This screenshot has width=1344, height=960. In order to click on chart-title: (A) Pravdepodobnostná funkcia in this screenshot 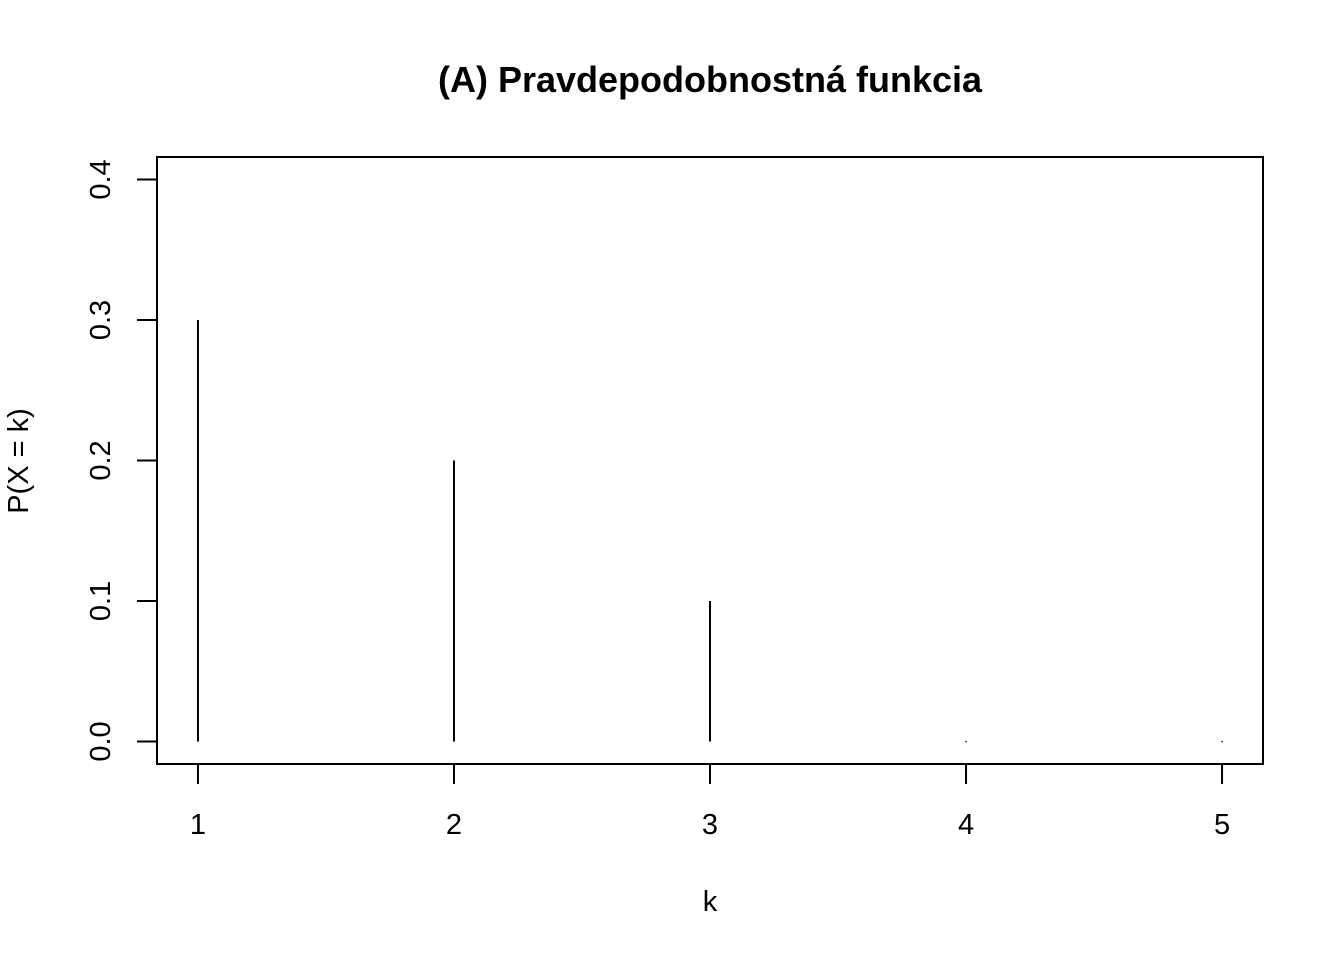, I will do `click(710, 79)`.